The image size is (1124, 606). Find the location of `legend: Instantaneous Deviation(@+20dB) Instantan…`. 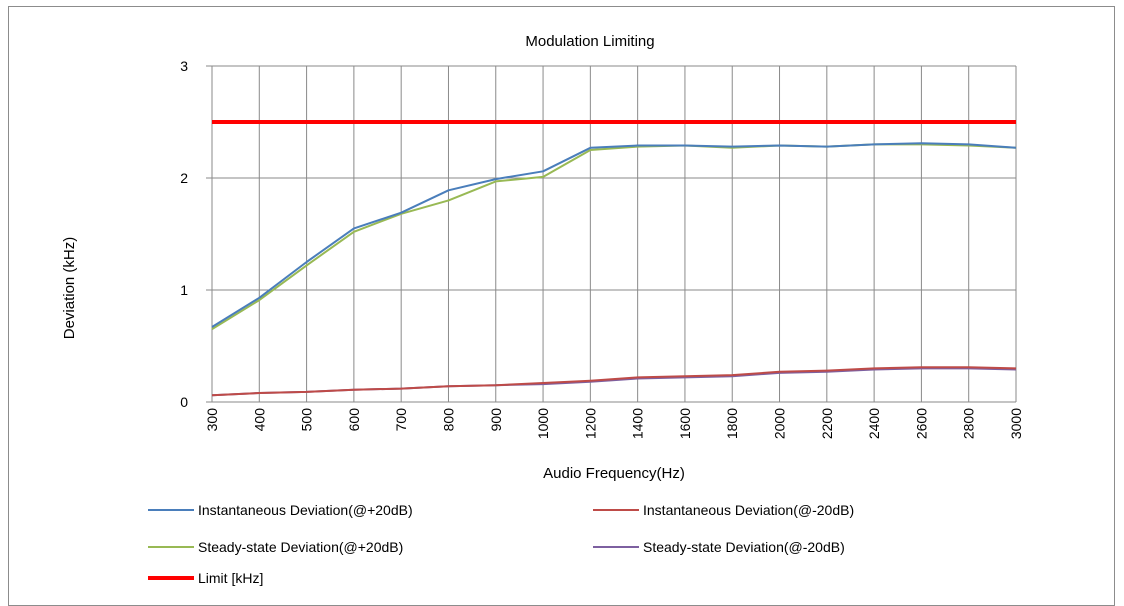

legend: Instantaneous Deviation(@+20dB) Instantan… is located at coordinates (501, 544).